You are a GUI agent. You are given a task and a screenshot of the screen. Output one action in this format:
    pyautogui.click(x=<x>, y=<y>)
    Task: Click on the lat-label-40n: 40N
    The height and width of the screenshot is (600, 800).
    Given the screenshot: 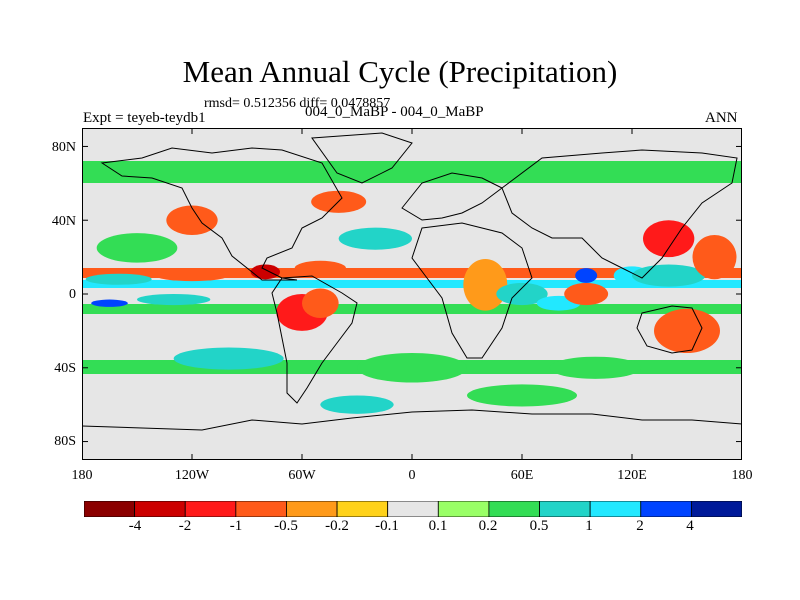 What is the action you would take?
    pyautogui.click(x=63, y=221)
    